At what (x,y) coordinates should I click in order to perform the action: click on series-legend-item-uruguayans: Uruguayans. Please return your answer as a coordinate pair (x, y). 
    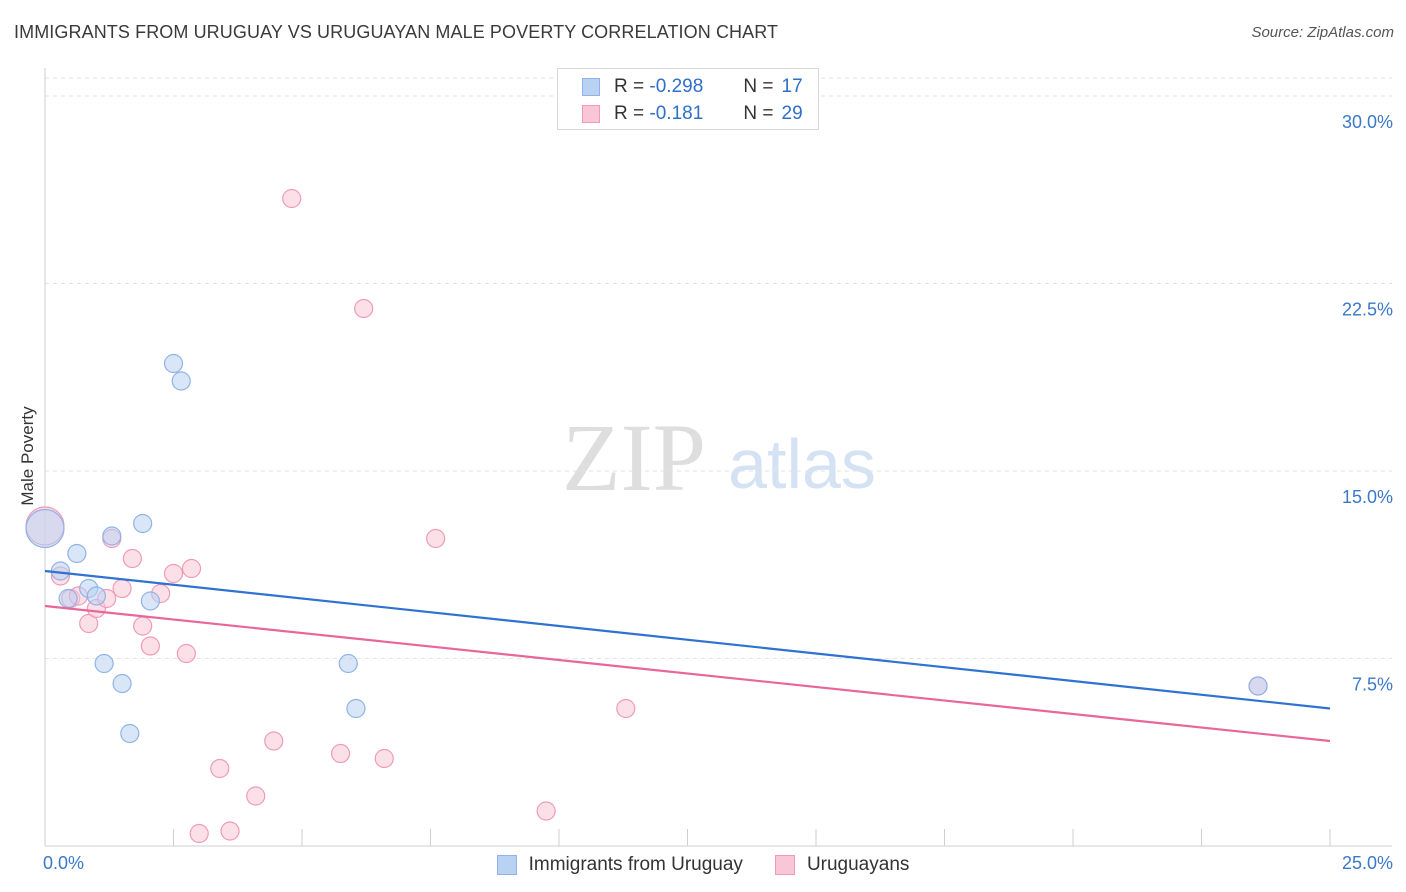
    Looking at the image, I should click on (842, 865).